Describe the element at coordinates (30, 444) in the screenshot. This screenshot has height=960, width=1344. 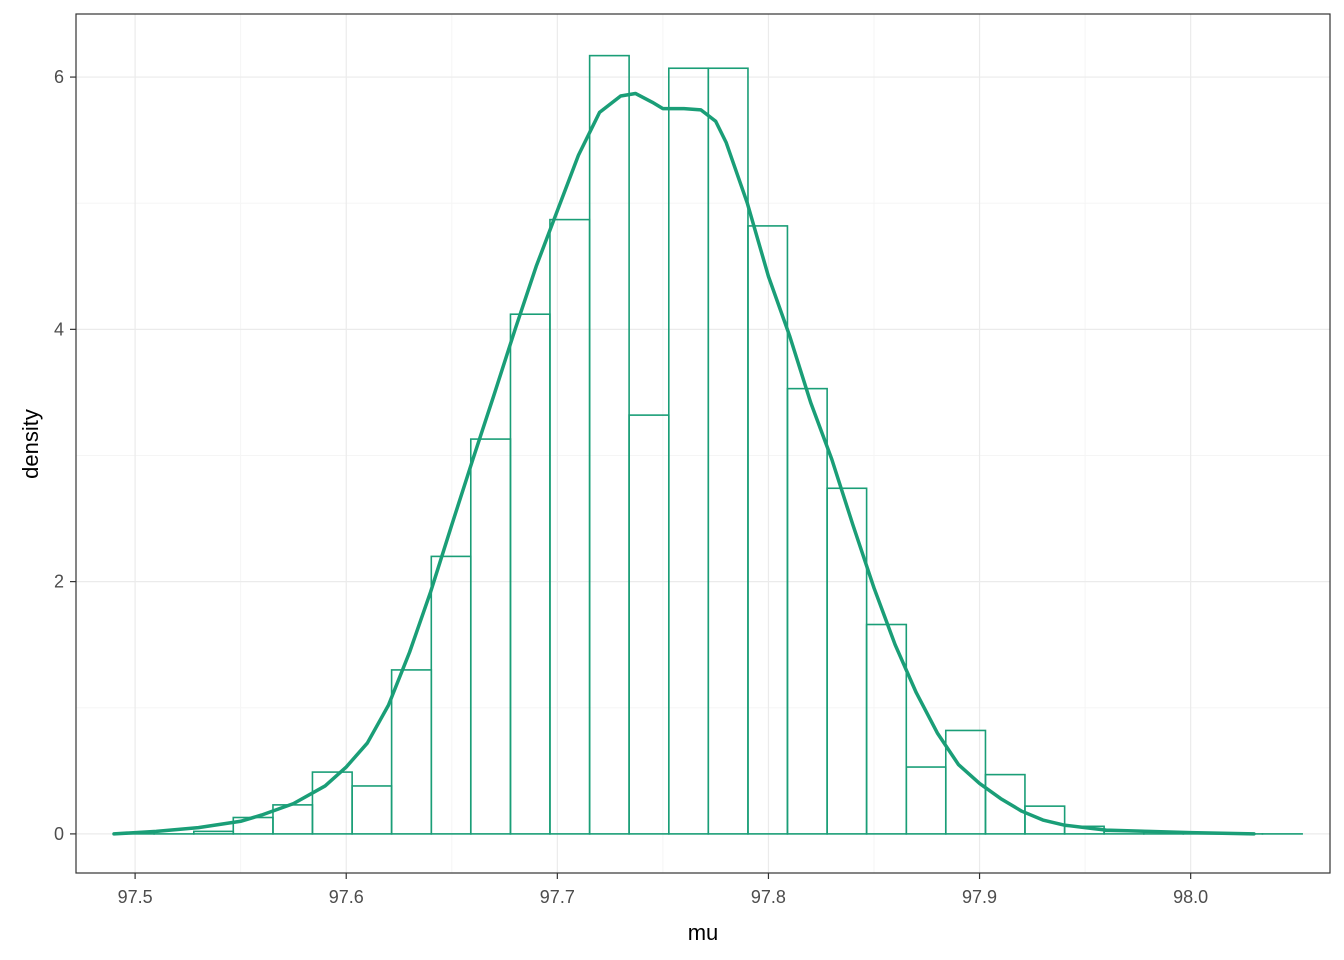
I see `y-axis-title: density` at that location.